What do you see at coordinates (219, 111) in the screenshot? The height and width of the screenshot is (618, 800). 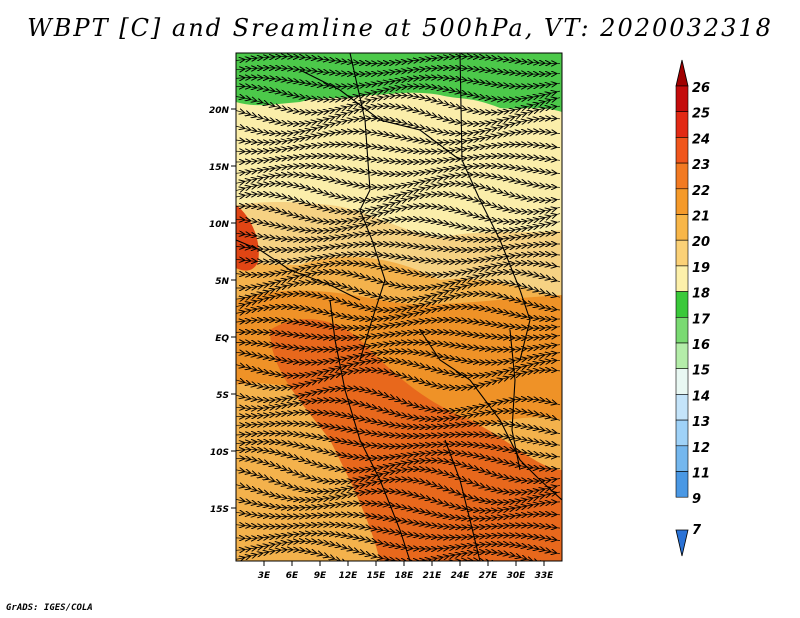 I see `lat-label: 20N` at bounding box center [219, 111].